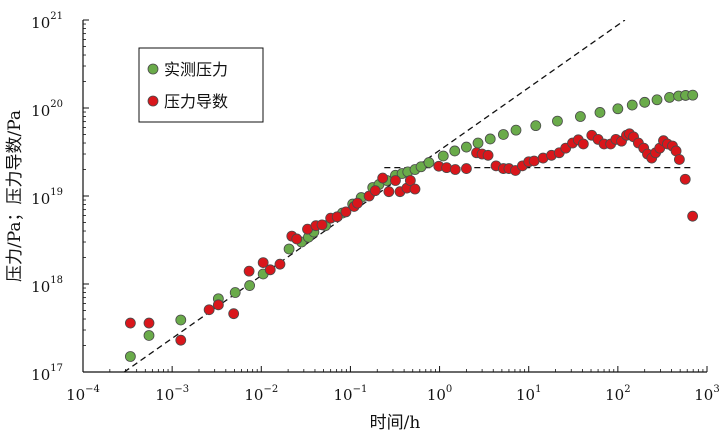  I want to click on y-axis-title: 压力/Pa；压力导数/Pa, so click(15, 196).